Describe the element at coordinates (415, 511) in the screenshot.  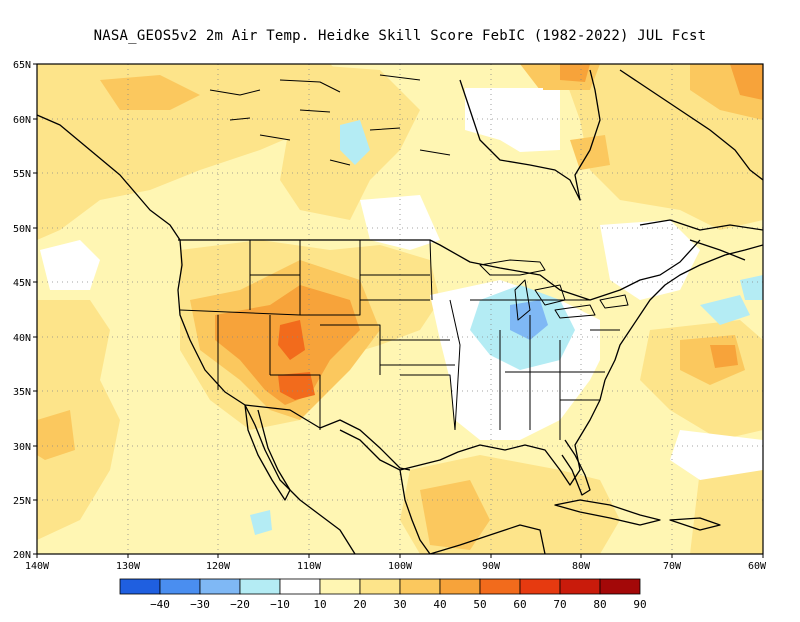
I see `coastline-mexico-east` at that location.